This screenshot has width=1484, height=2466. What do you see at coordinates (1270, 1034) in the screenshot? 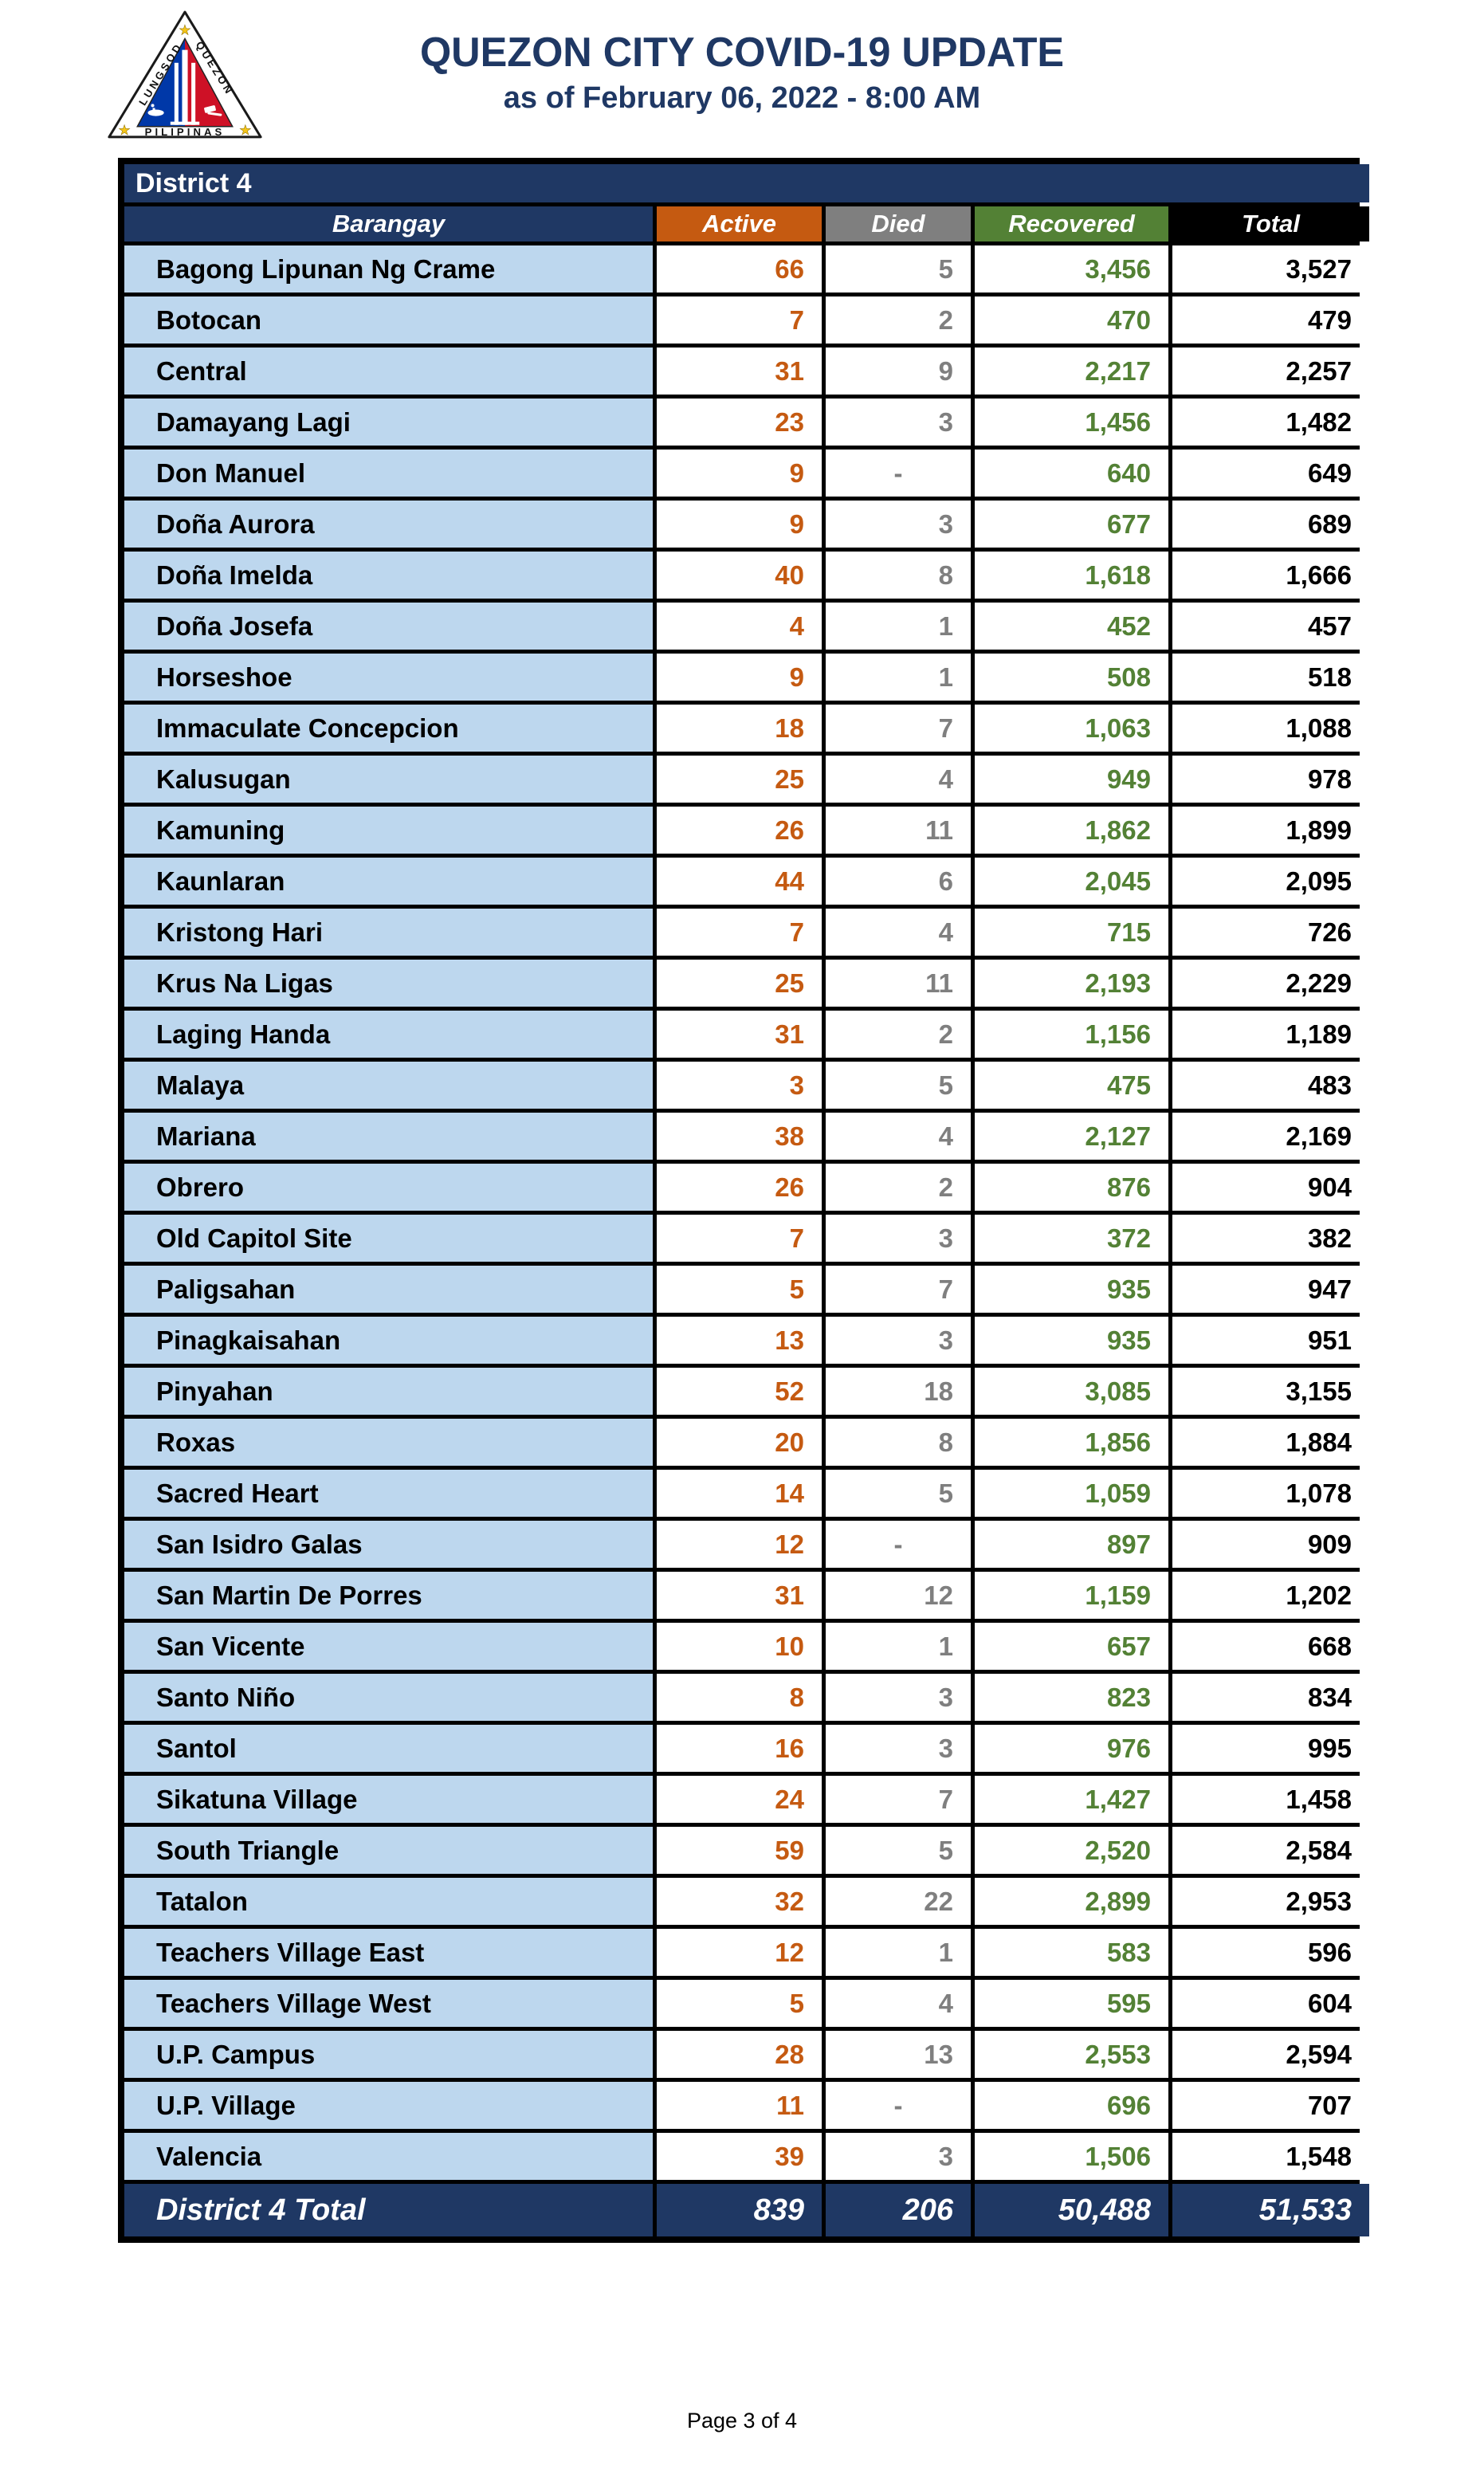
I see `total-cell: 1,189` at bounding box center [1270, 1034].